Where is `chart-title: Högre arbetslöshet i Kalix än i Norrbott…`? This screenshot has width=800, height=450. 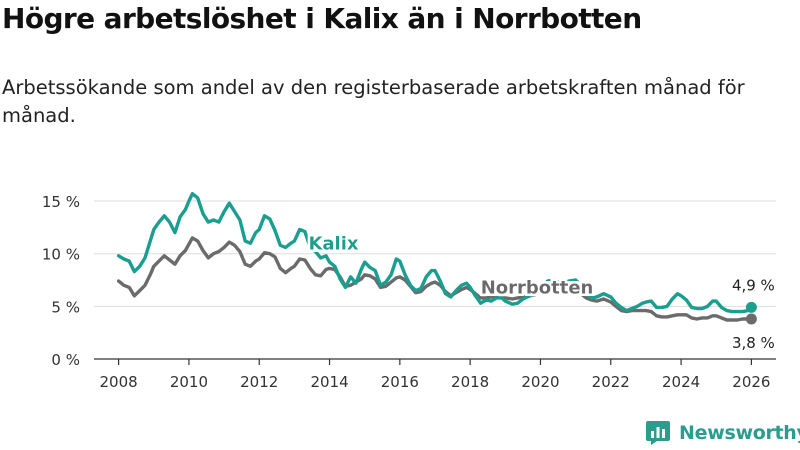
chart-title: Högre arbetslöshet i Kalix än i Norrbott… is located at coordinates (322, 18).